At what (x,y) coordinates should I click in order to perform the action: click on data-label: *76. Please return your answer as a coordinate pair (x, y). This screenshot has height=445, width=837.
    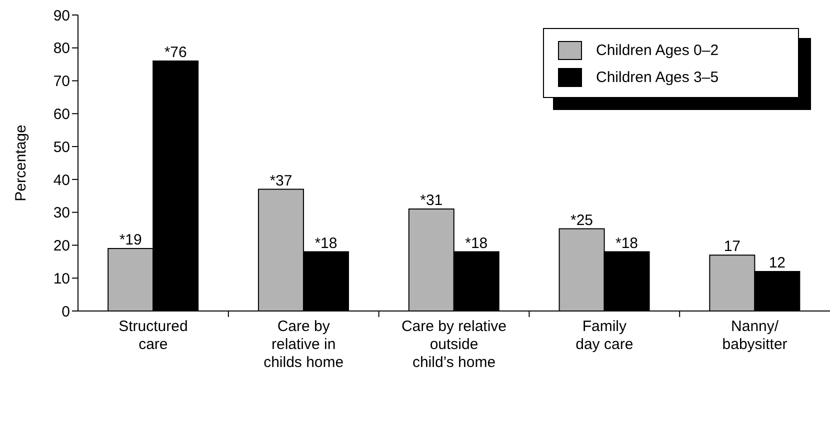
    Looking at the image, I should click on (175, 53).